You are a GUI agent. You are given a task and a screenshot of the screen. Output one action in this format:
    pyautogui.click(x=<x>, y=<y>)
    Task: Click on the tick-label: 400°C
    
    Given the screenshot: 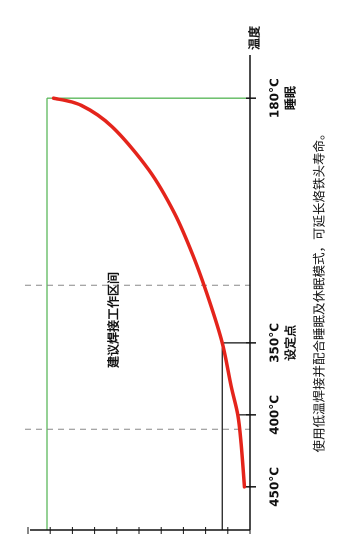 What is the action you would take?
    pyautogui.click(x=275, y=415)
    